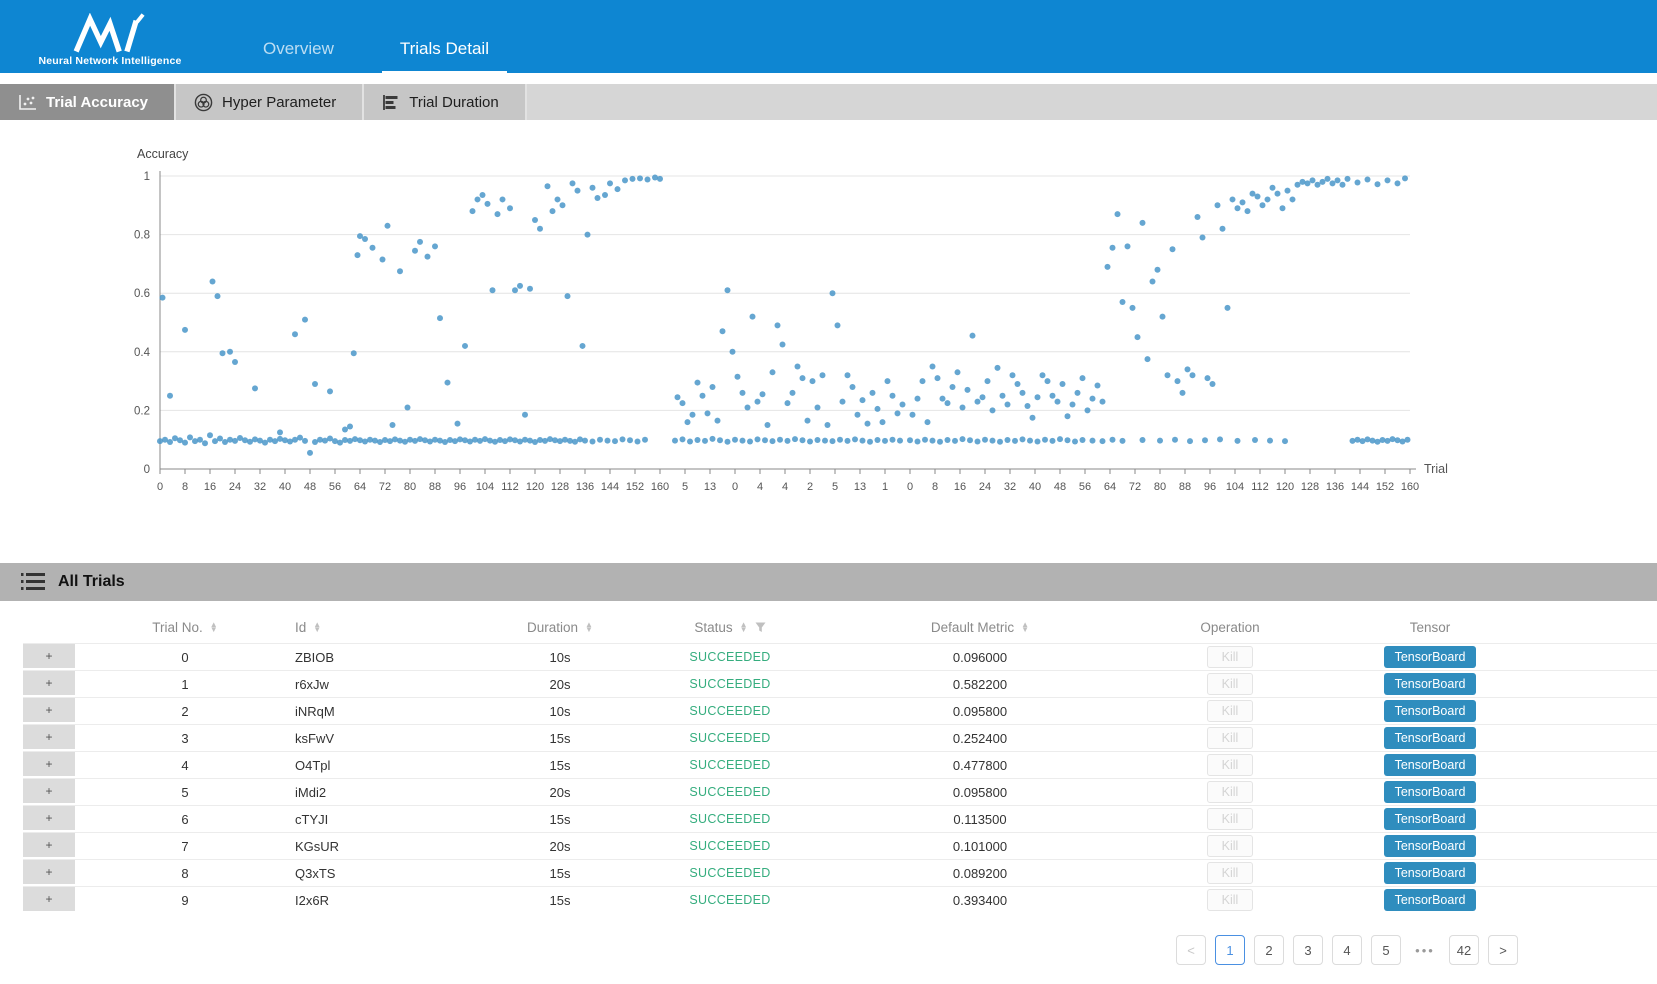 The width and height of the screenshot is (1657, 984). Describe the element at coordinates (1230, 950) in the screenshot. I see `page-button-1: 1` at that location.